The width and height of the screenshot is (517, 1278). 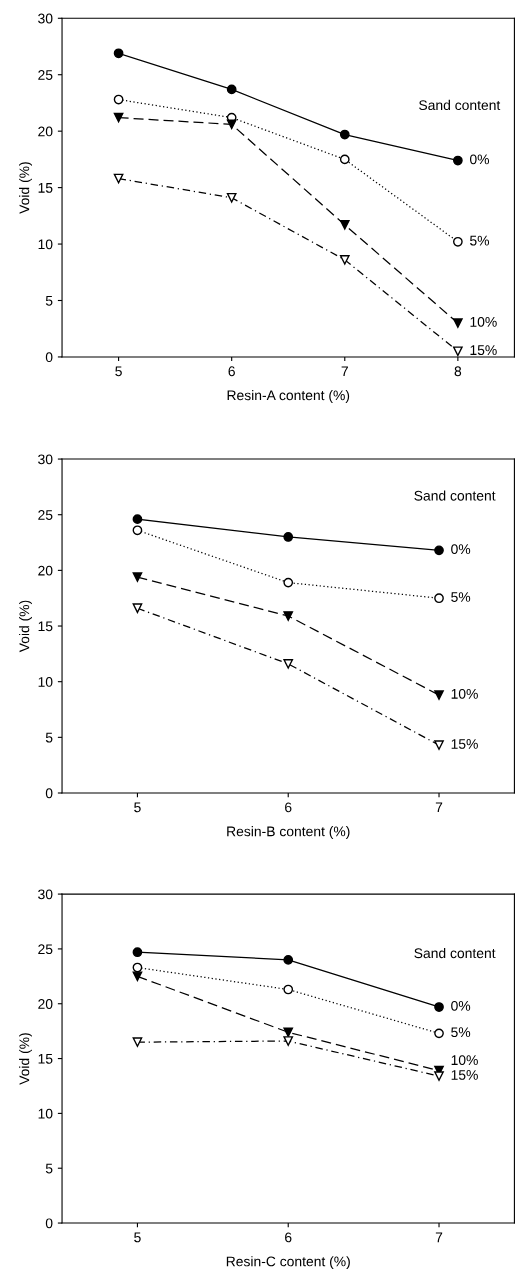 I want to click on x-axis-title: Resin-B content (%), so click(x=288, y=833).